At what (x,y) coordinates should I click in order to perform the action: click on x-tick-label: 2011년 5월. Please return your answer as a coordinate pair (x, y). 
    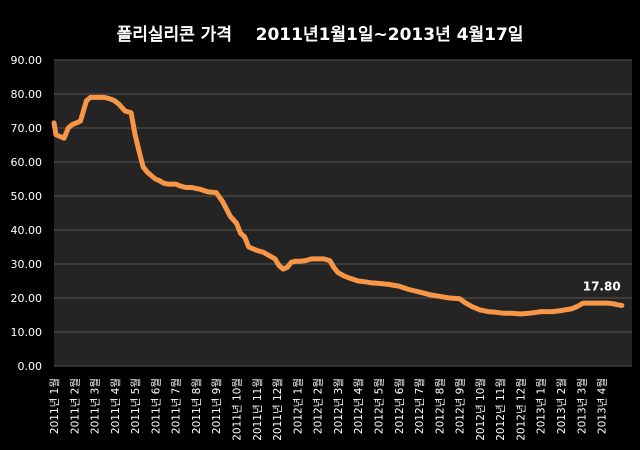
    Looking at the image, I should click on (136, 406).